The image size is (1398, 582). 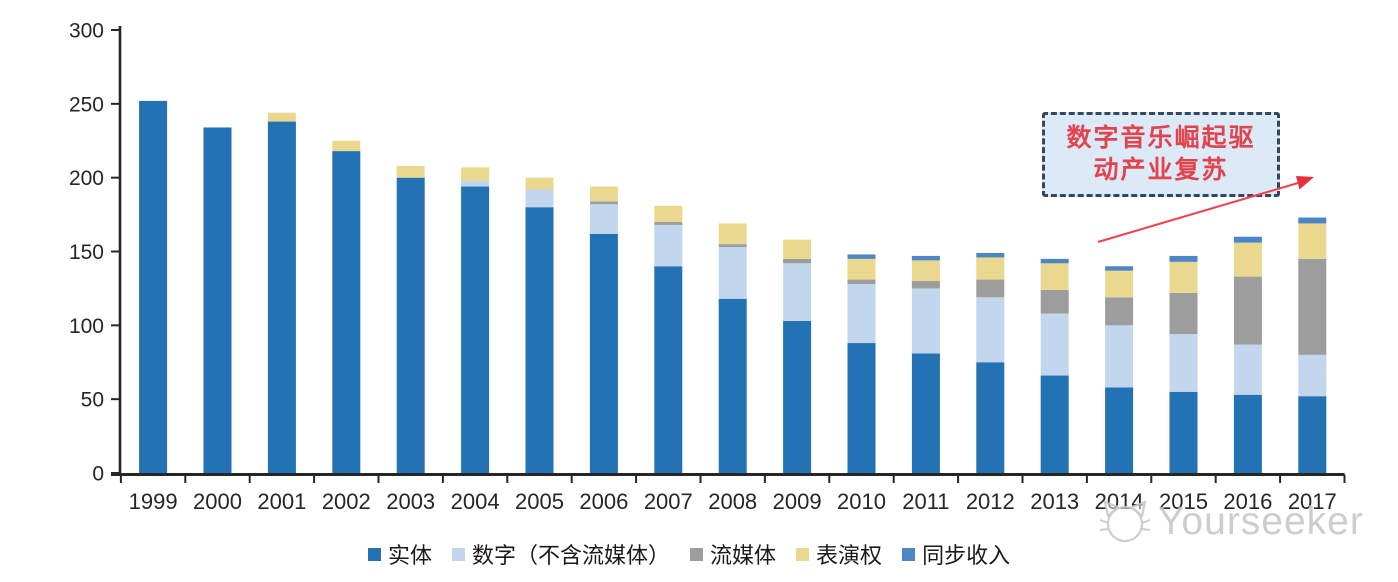 What do you see at coordinates (92, 400) in the screenshot?
I see `y-axis-tick-label: 50` at bounding box center [92, 400].